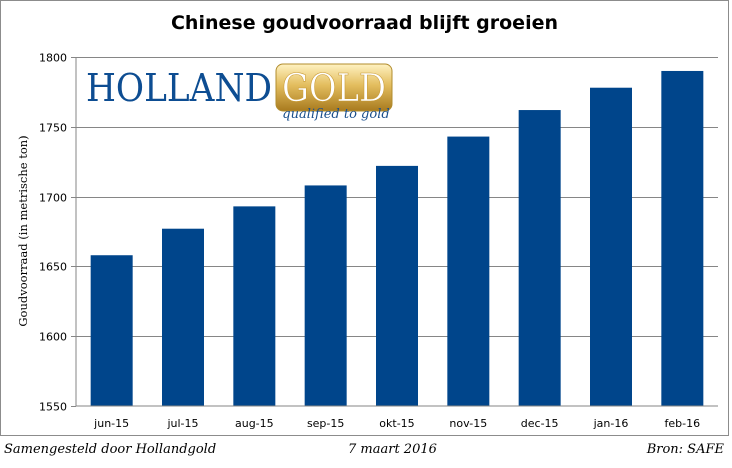 The width and height of the screenshot is (732, 468). Describe the element at coordinates (53, 267) in the screenshot. I see `y-tick-label: 1650` at that location.